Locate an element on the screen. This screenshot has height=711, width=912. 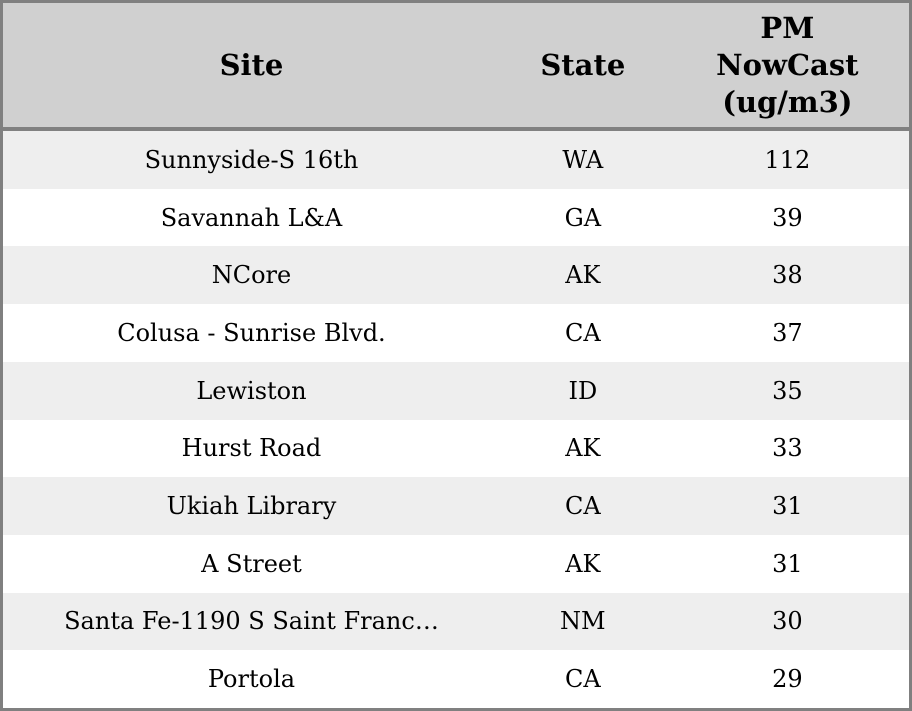
pm-cell: 37 is located at coordinates (787, 332).